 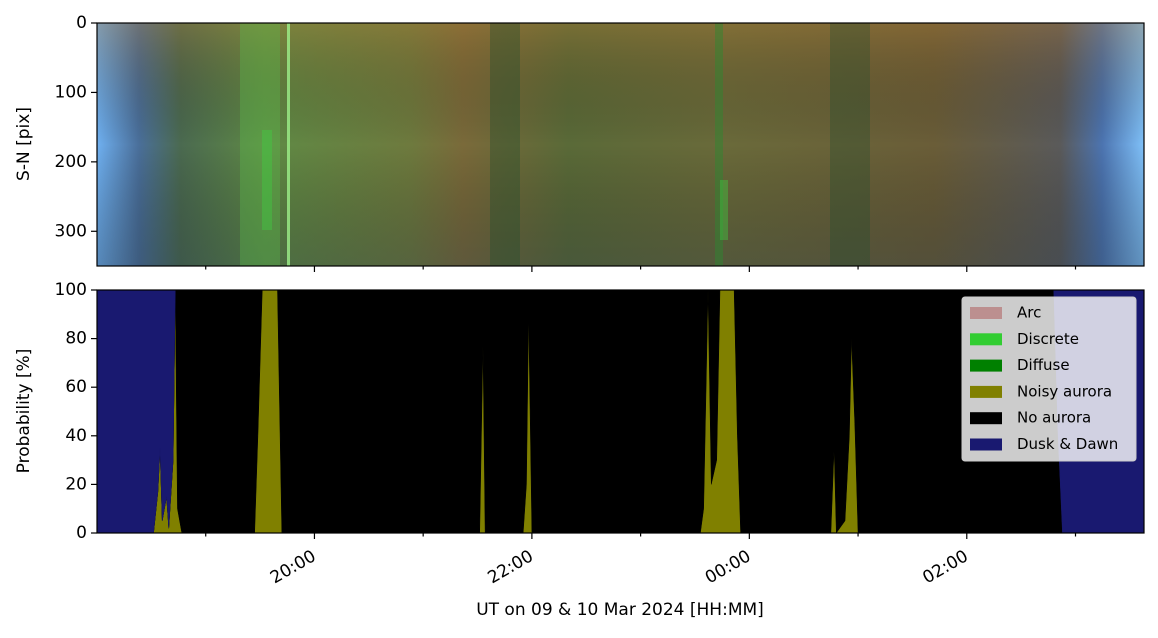 I want to click on x-label: UT on 09 & 10 Mar 2024 [HH:MM], so click(x=620, y=610).